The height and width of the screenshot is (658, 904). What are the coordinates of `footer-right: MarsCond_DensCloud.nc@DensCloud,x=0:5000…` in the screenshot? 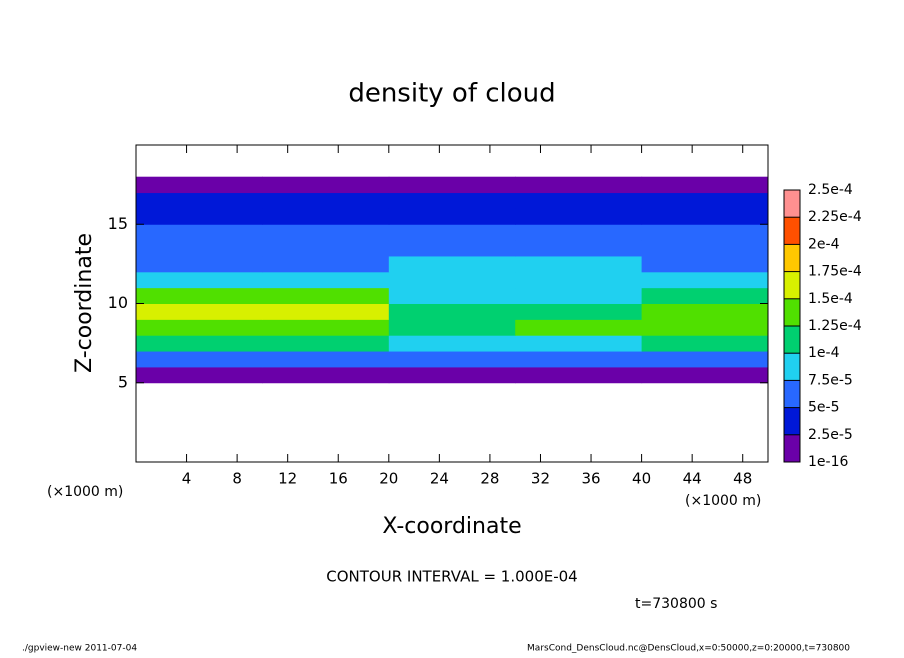 It's located at (688, 649).